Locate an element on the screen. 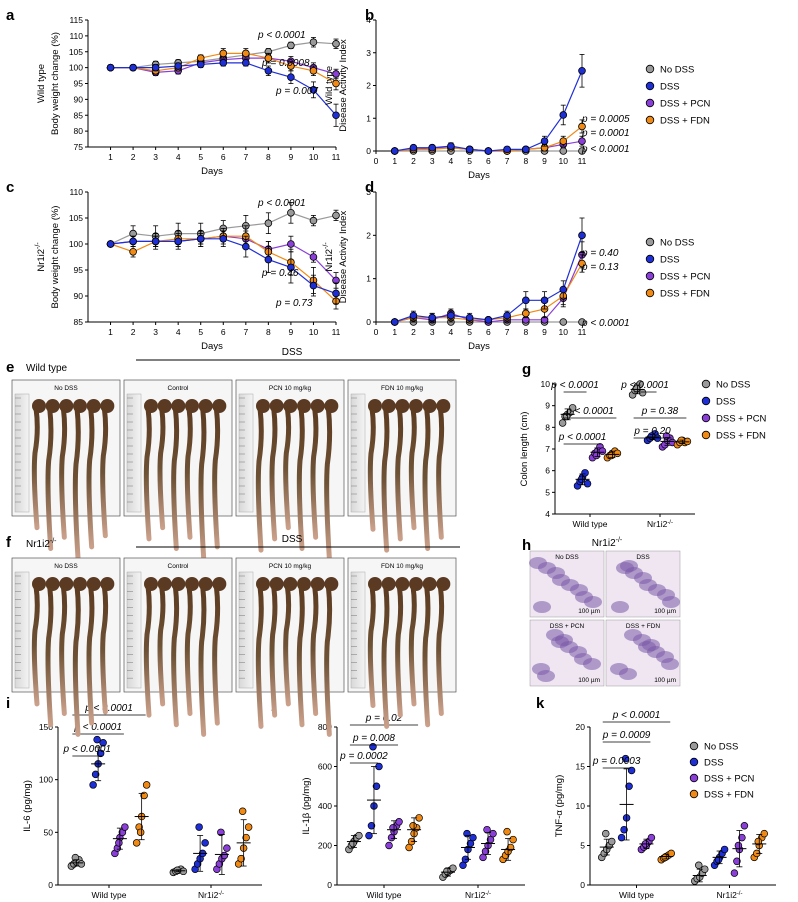 Image resolution: width=798 pixels, height=902 pixels. legend-mid: No DSS DSS DSS + PCN DSS + FDN is located at coordinates (678, 268).